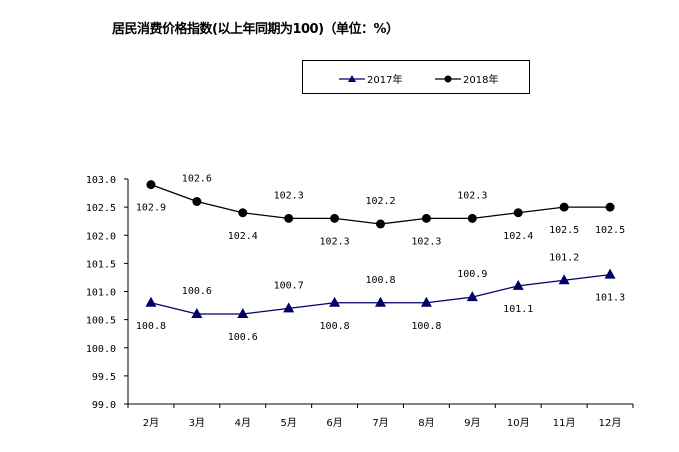 The width and height of the screenshot is (679, 452). I want to click on x-tick-label: 12月, so click(610, 423).